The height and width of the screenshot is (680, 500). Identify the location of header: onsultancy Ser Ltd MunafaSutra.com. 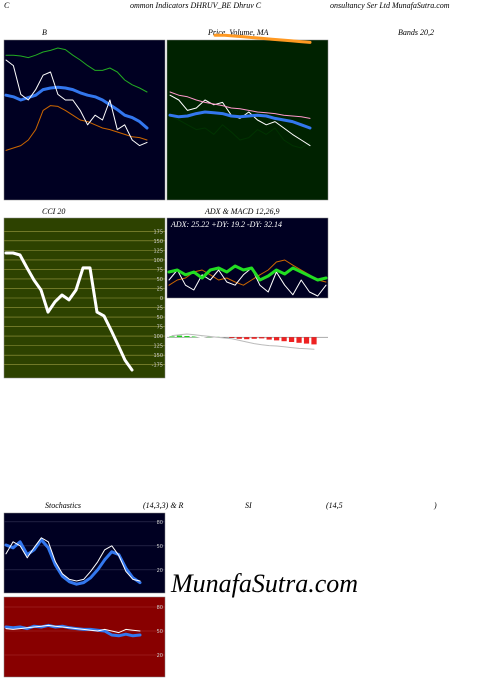
(390, 5).